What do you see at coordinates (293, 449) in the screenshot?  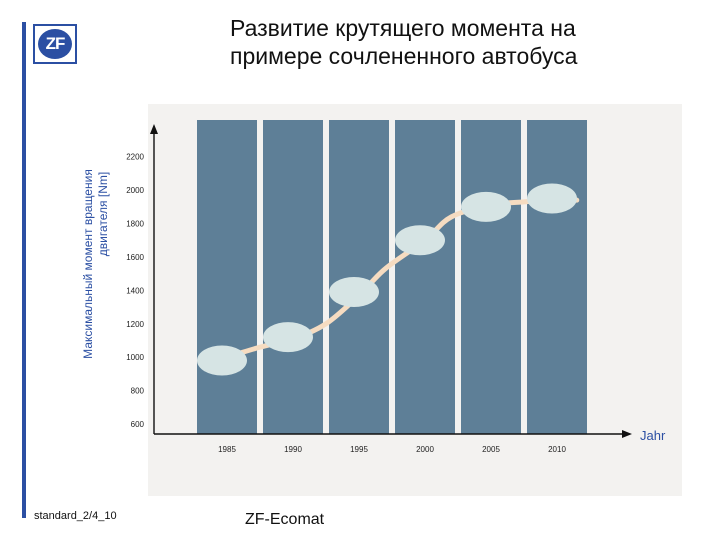 I see `x-tick-label-1990: 1990` at bounding box center [293, 449].